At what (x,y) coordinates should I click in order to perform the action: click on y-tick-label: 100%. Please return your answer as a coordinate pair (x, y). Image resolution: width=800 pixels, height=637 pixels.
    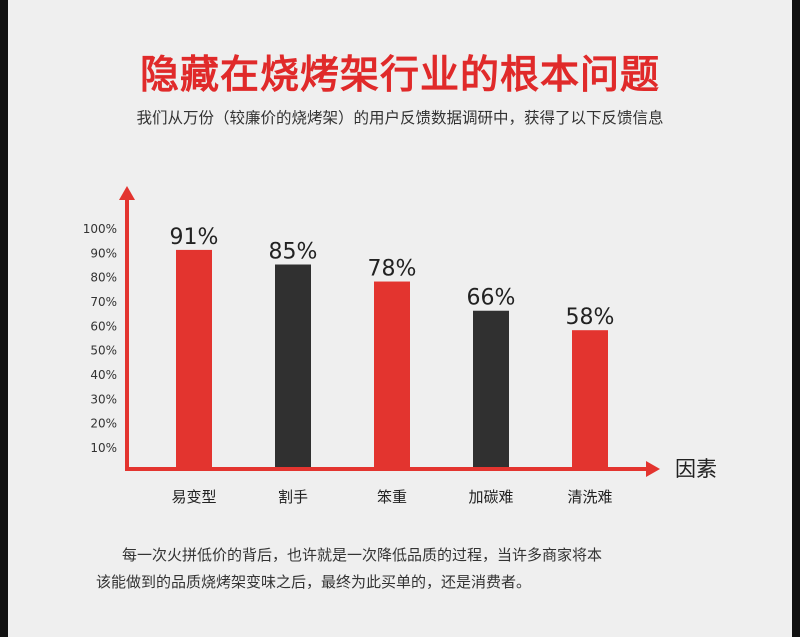
    Looking at the image, I should click on (100, 229).